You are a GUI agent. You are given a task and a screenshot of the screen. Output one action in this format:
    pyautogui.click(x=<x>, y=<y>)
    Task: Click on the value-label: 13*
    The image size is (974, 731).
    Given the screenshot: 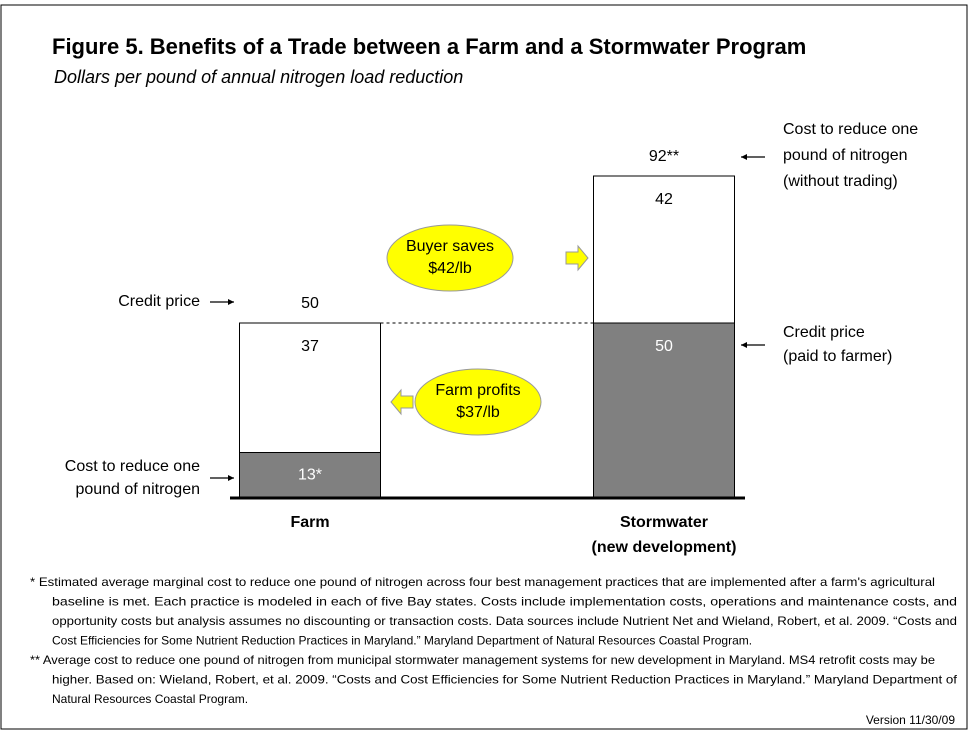 What is the action you would take?
    pyautogui.click(x=310, y=474)
    